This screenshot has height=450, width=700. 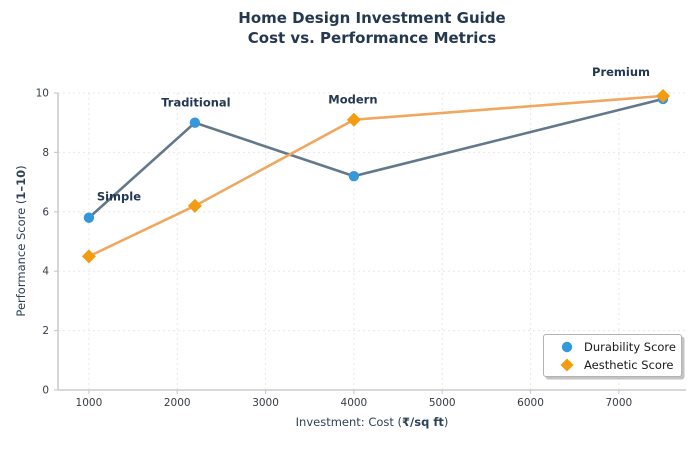 What do you see at coordinates (42, 94) in the screenshot?
I see `y-tick-label: 10` at bounding box center [42, 94].